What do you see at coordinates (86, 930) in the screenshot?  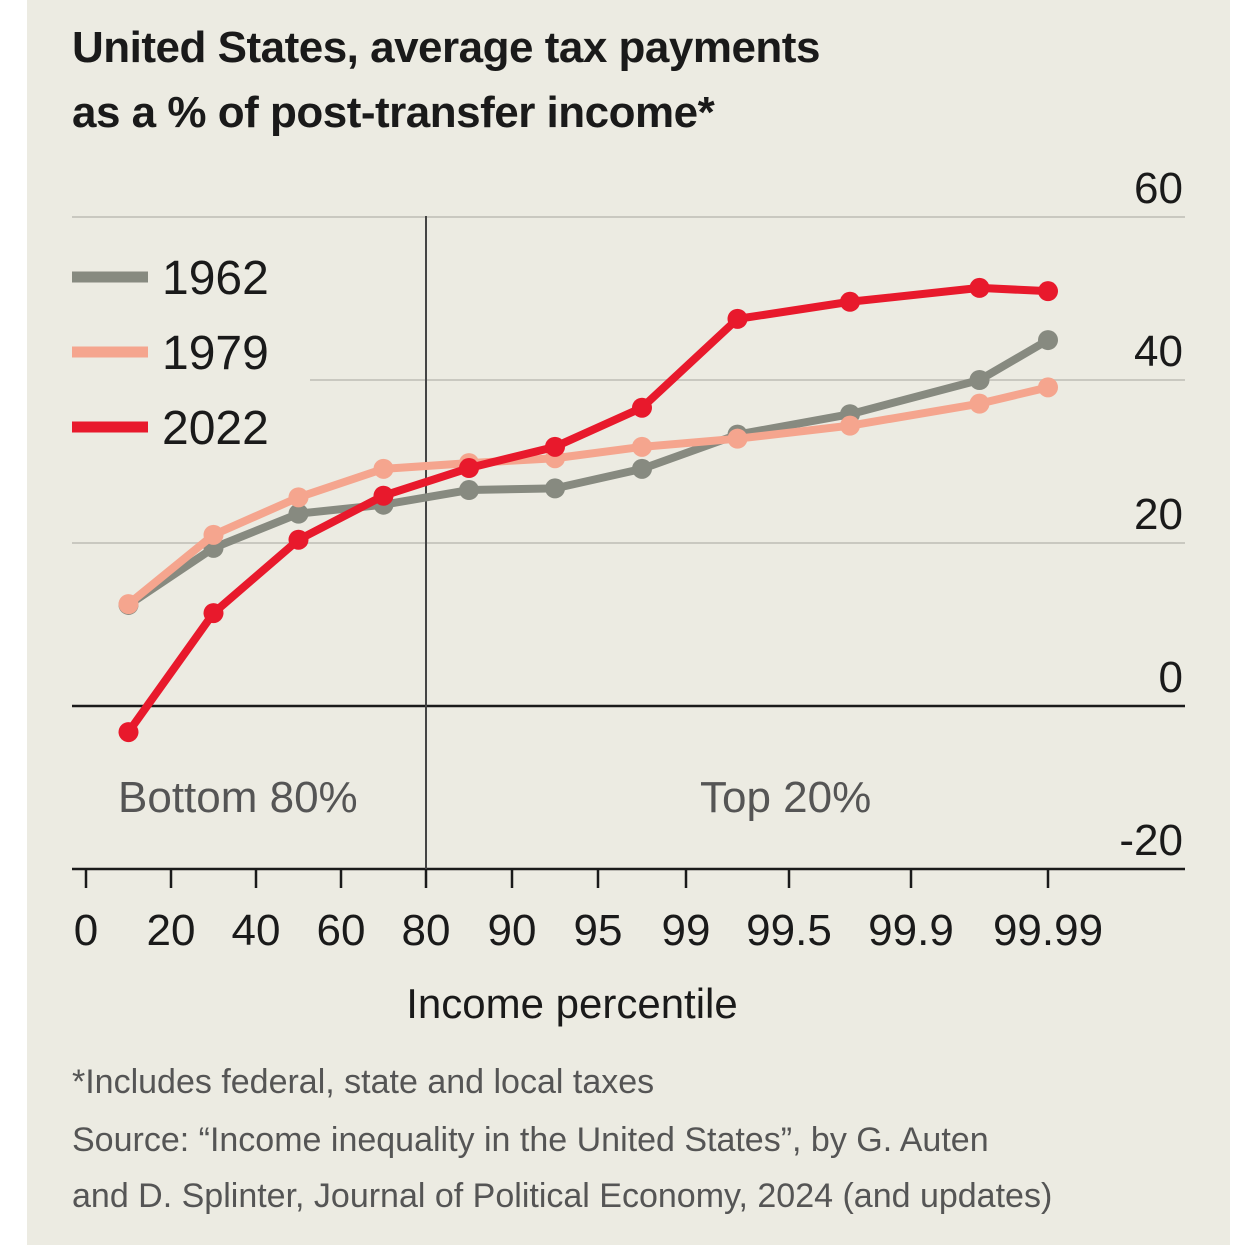 I see `x-tick-label: 0` at bounding box center [86, 930].